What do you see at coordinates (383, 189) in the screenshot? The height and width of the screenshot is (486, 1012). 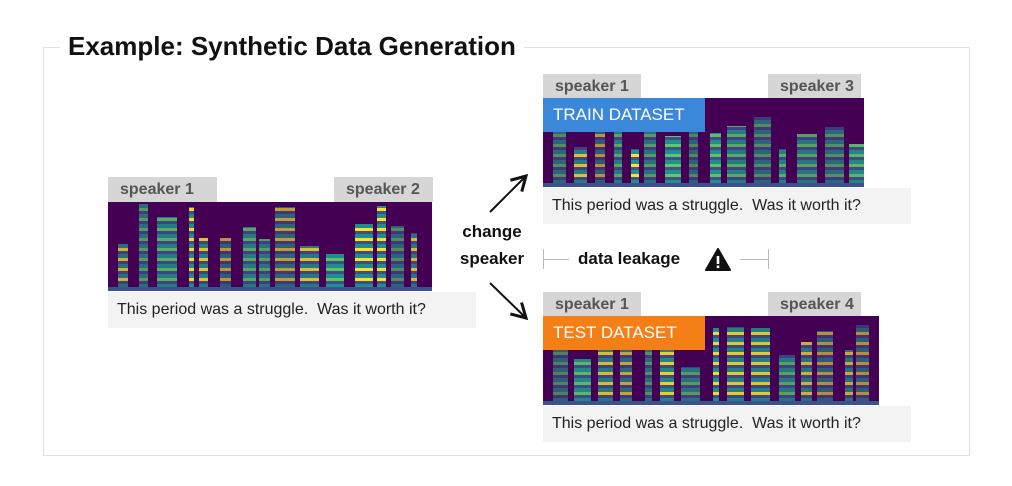 I see `speaker-label: speaker 2` at bounding box center [383, 189].